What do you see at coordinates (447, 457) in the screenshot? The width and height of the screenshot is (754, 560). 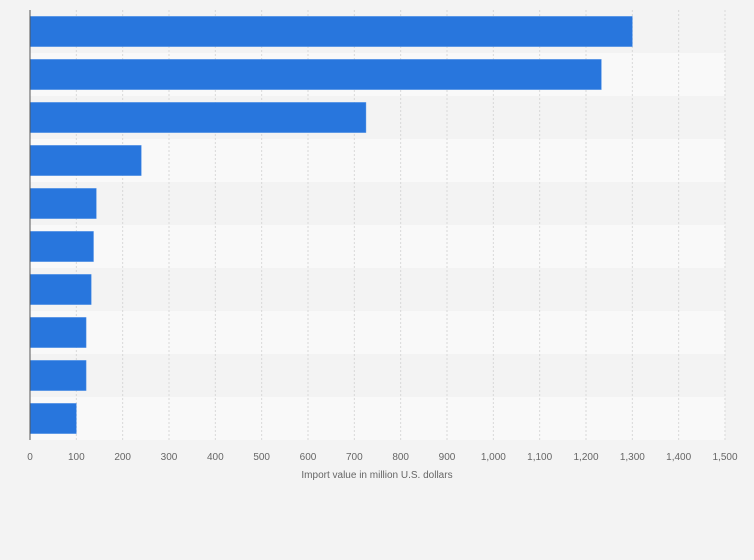 I see `x-tick-label: 900` at bounding box center [447, 457].